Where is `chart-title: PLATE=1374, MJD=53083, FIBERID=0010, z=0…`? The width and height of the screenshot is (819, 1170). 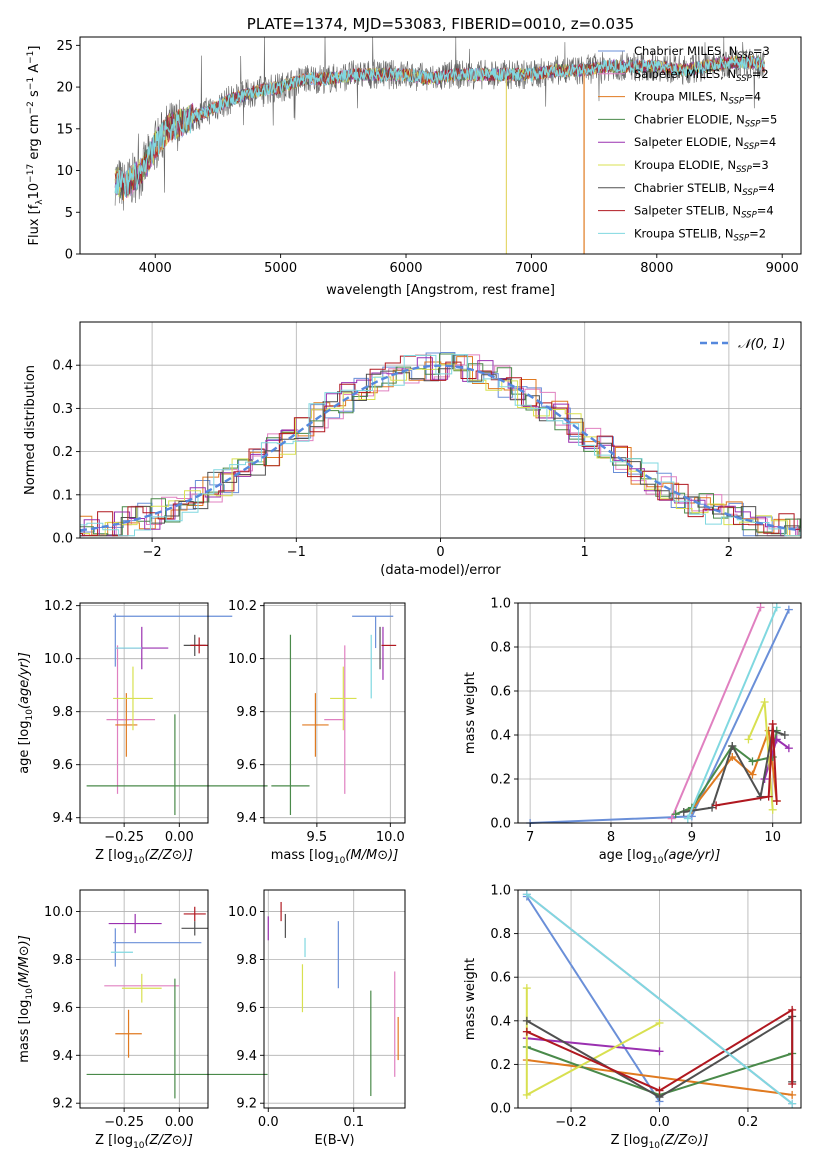 chart-title: PLATE=1374, MJD=53083, FIBERID=0010, z=0… is located at coordinates (440, 24).